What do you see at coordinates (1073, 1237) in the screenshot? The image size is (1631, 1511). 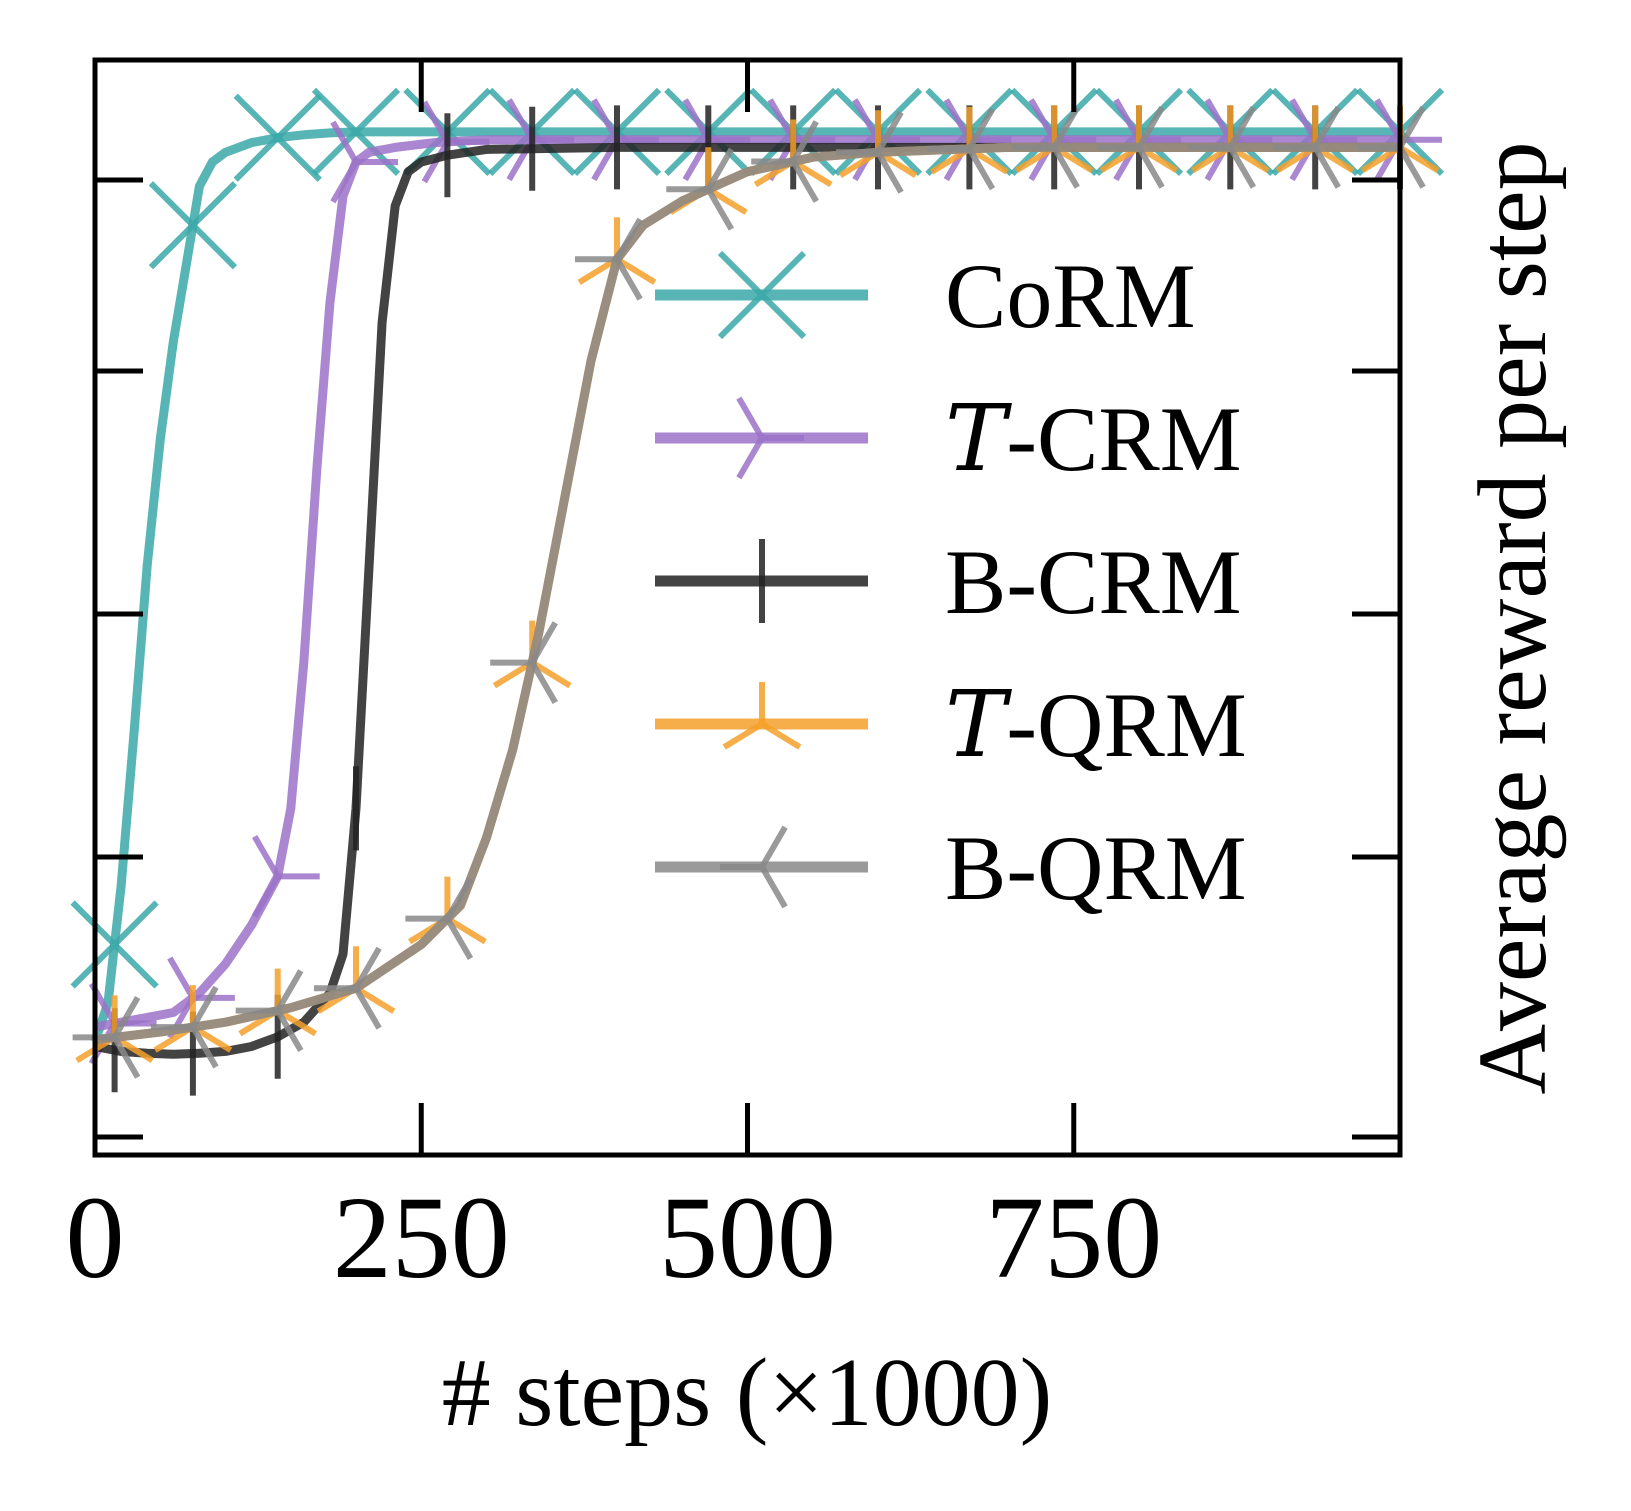 I see `x-tick-label: 750` at bounding box center [1073, 1237].